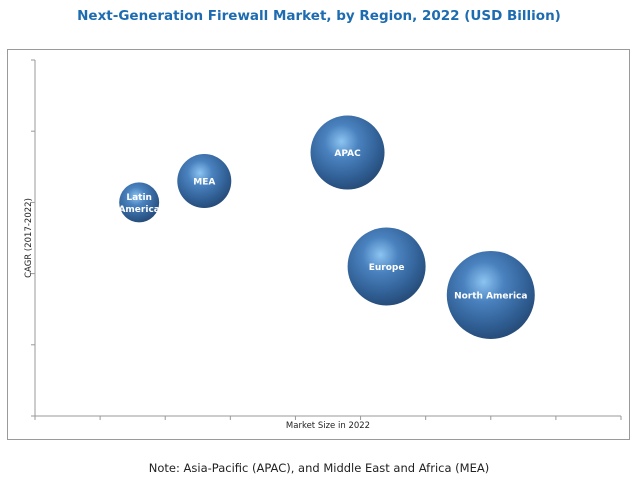 The height and width of the screenshot is (487, 638). Describe the element at coordinates (138, 210) in the screenshot. I see `bubble-label: America` at that location.